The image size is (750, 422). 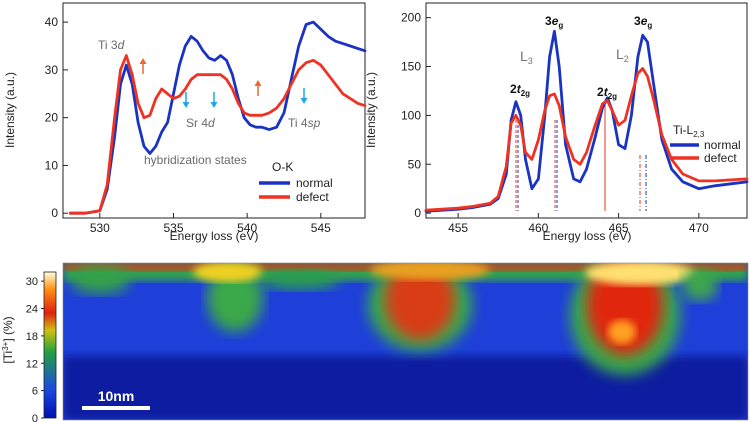 I want to click on o-k-legend: O-K normal defect, so click(x=296, y=182).